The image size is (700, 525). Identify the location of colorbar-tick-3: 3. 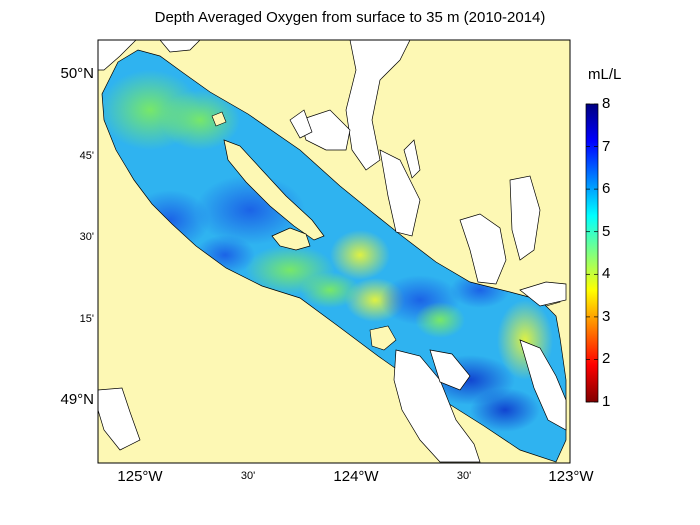
(606, 316).